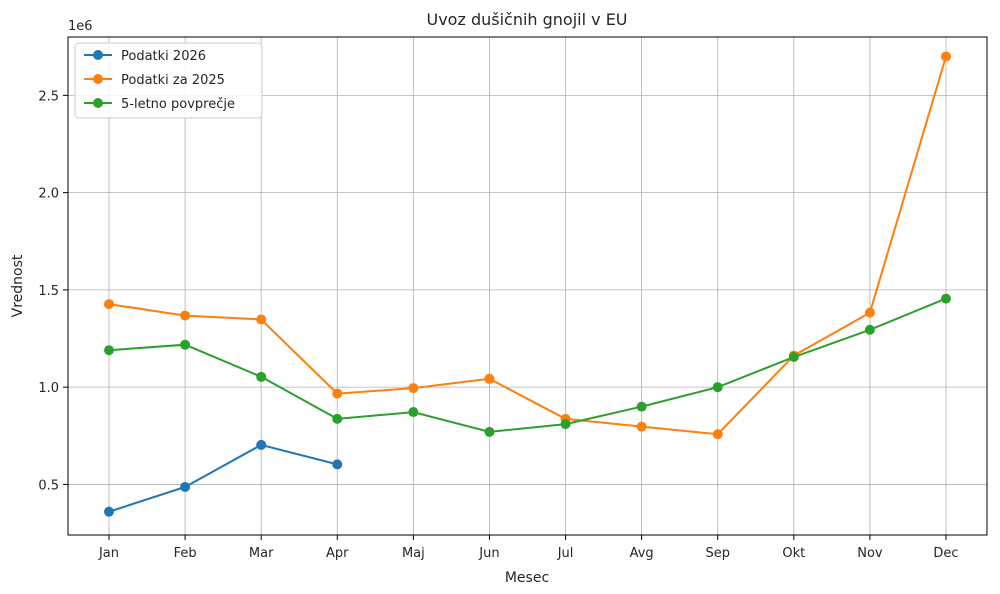 Image resolution: width=1000 pixels, height=594 pixels. I want to click on x-tick-label: Okt, so click(793, 553).